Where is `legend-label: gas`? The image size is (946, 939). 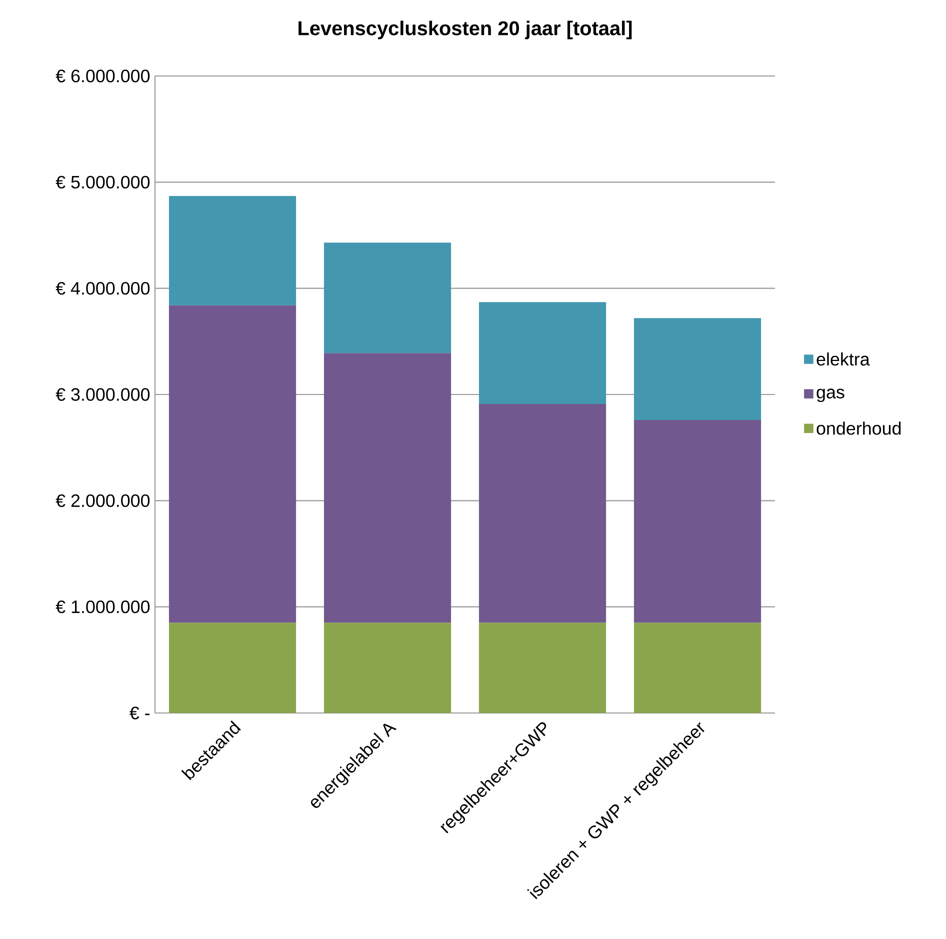 legend-label: gas is located at coordinates (830, 395).